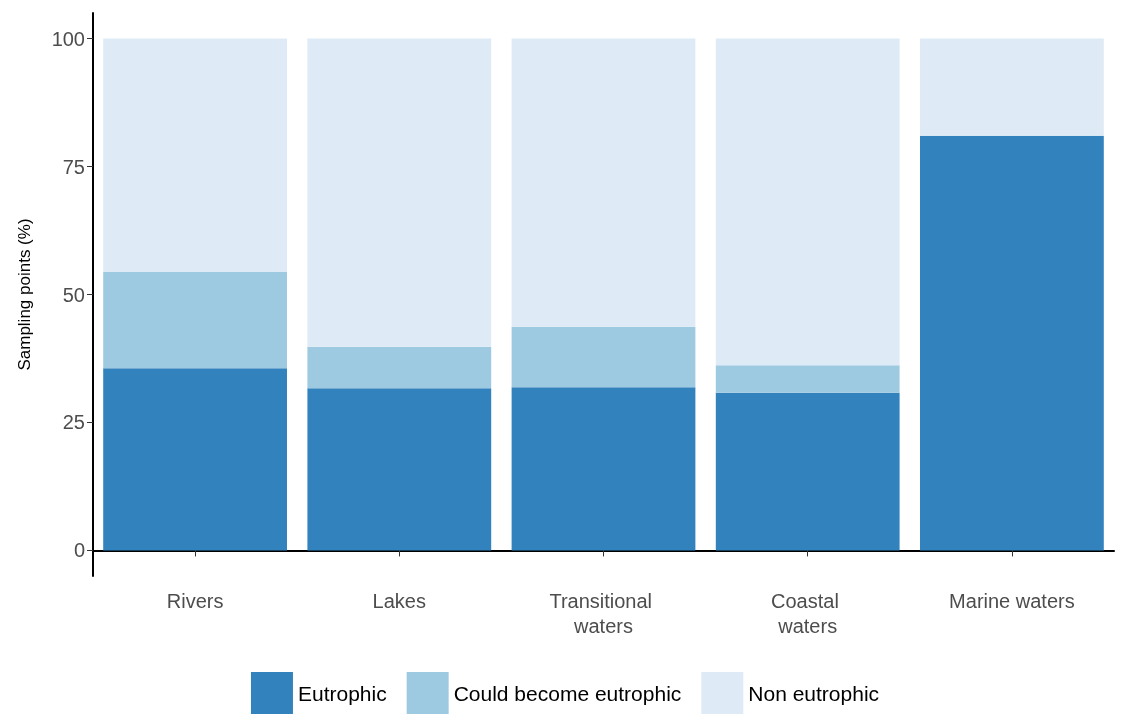 The image size is (1130, 727). Describe the element at coordinates (73, 294) in the screenshot. I see `y-tick-label: 50` at that location.